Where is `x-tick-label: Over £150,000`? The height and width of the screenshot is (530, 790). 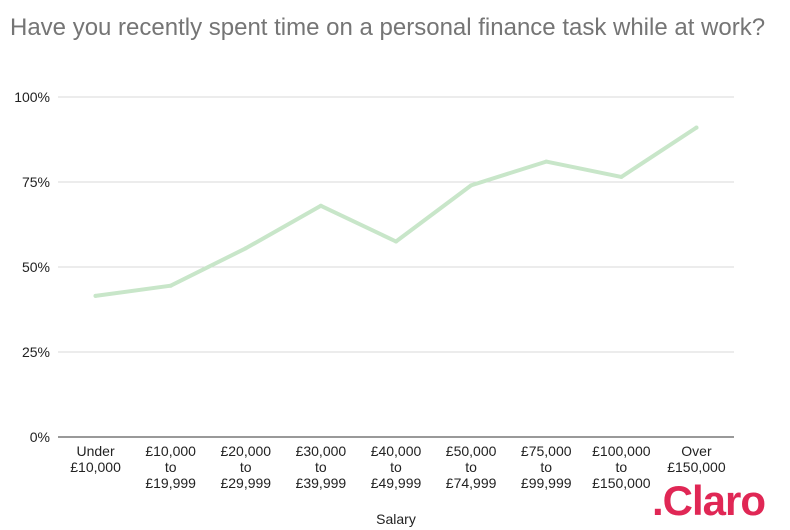 x-tick-label: Over £150,000 is located at coordinates (696, 459).